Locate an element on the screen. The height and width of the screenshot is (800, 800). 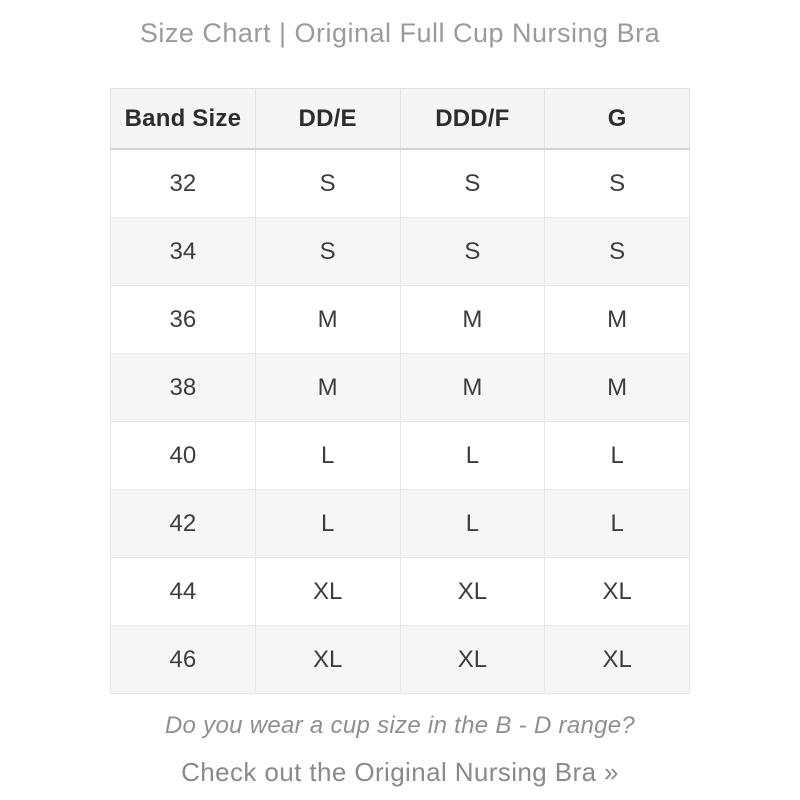
original-nursing-bra-link: Original Nursing Bra is located at coordinates (475, 772).